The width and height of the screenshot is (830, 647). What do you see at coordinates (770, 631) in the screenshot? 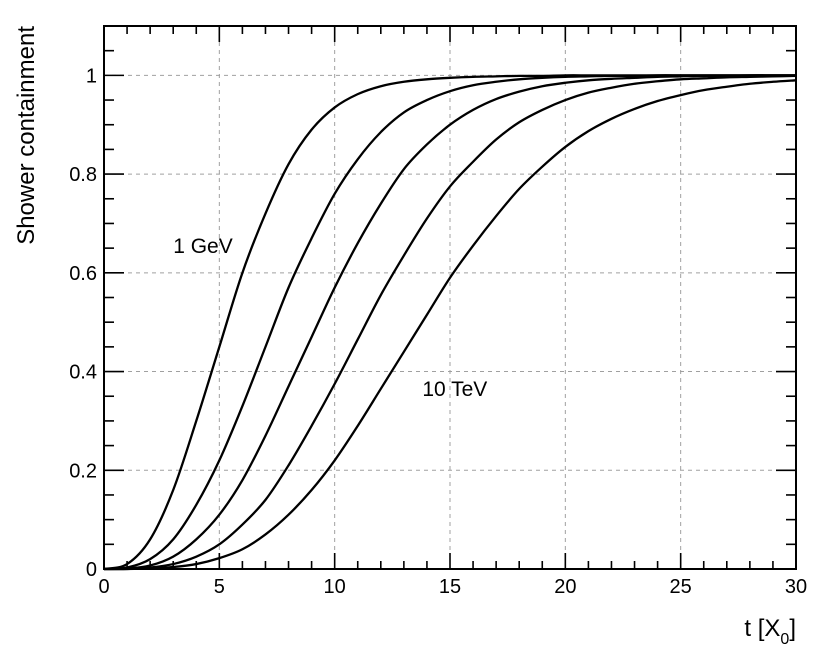
I see `x-axis-title: t [X0]` at bounding box center [770, 631].